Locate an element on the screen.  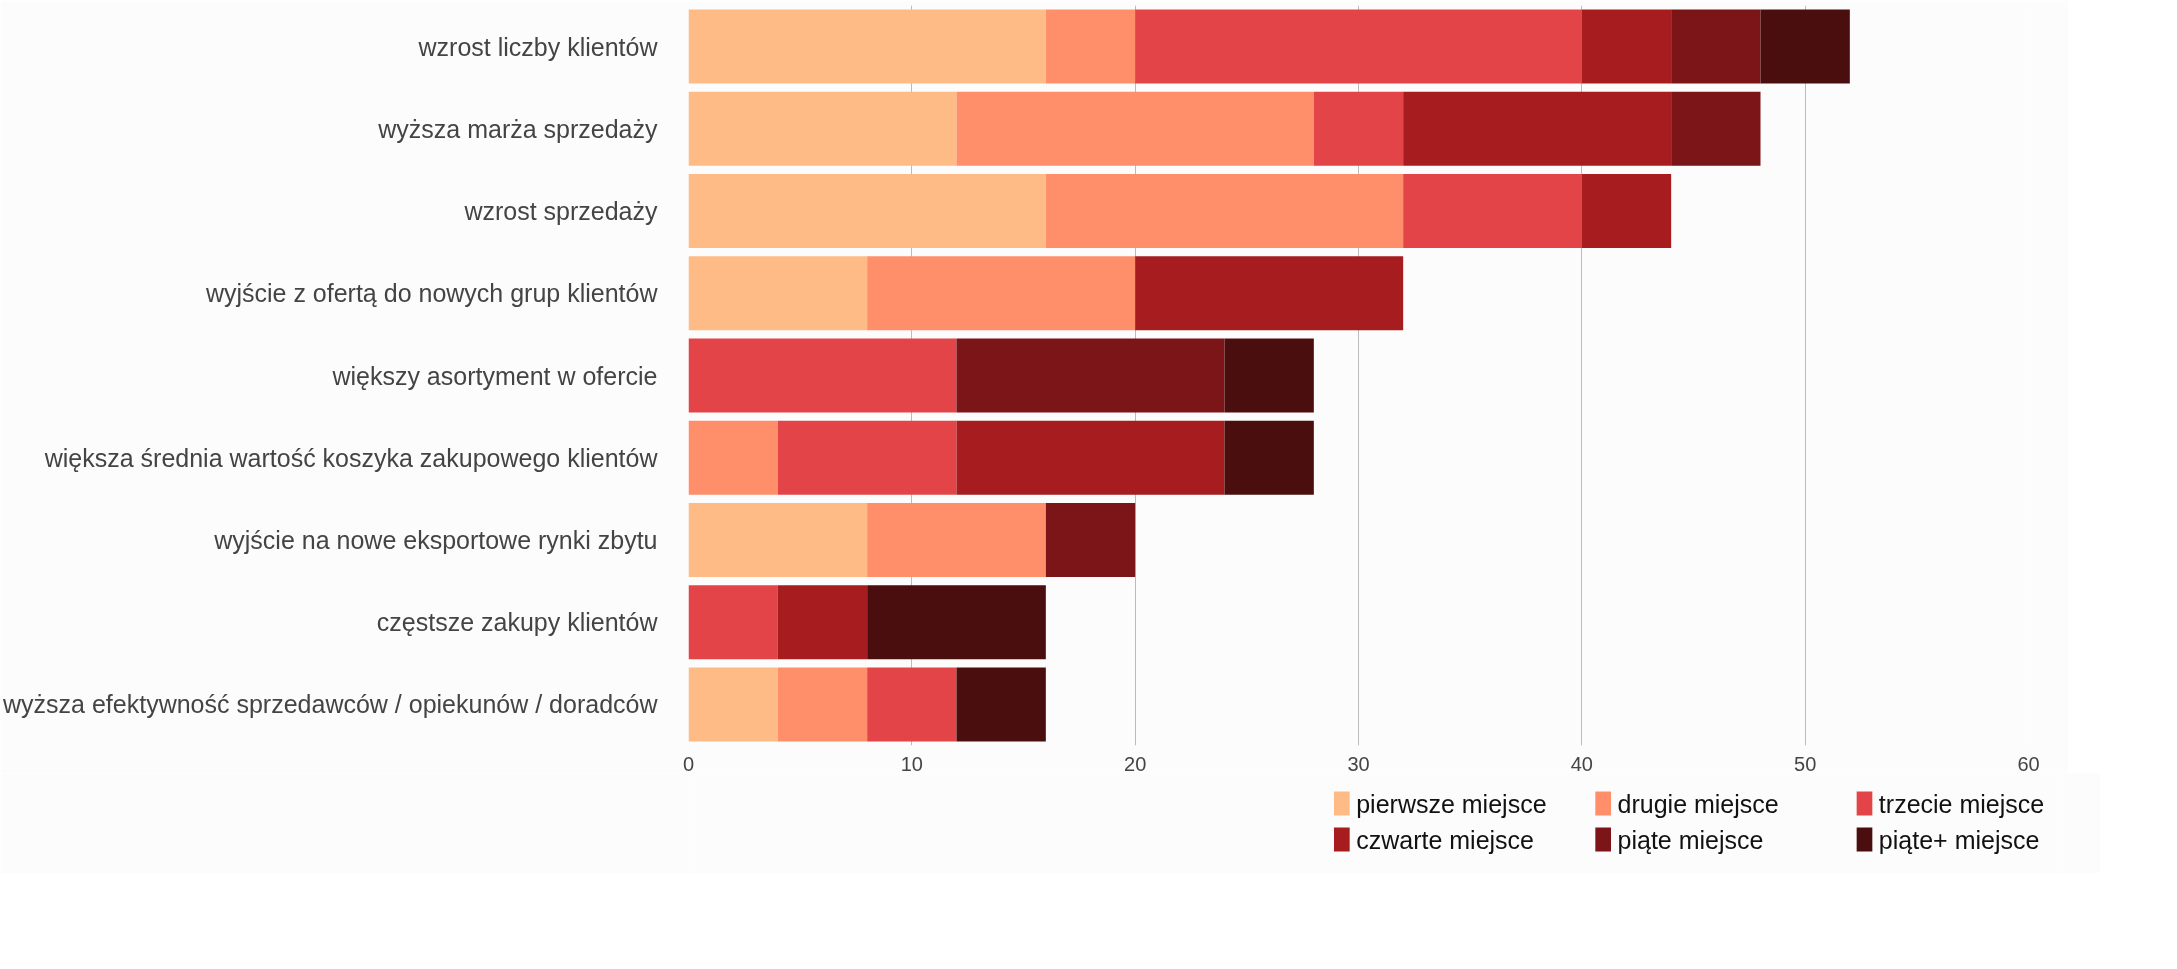
legend-label: trzecie miejsce is located at coordinates (1961, 803).